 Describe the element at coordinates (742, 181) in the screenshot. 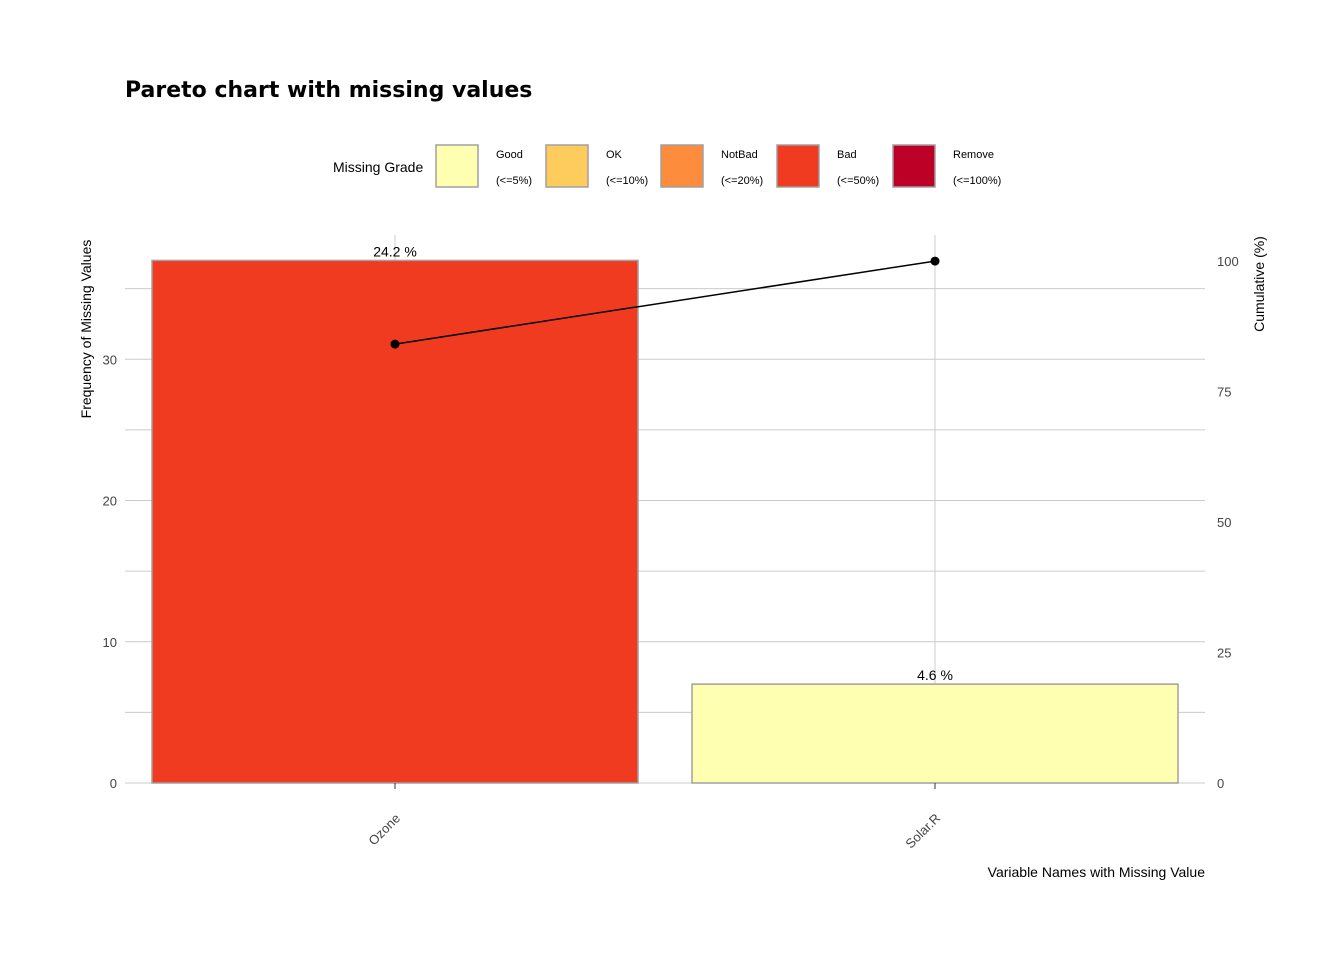

I see `legend-item-range: (<=20%)` at that location.